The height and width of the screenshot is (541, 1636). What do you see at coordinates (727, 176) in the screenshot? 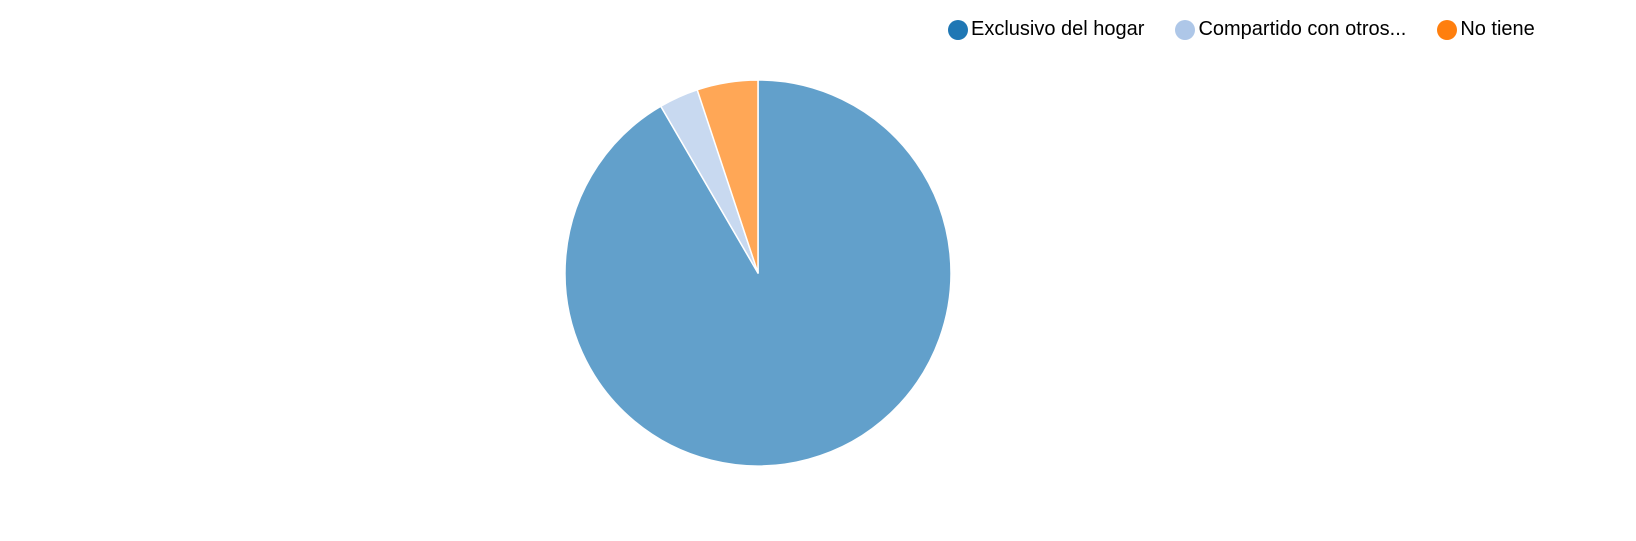
I see `pie-slice-no-tiene` at bounding box center [727, 176].